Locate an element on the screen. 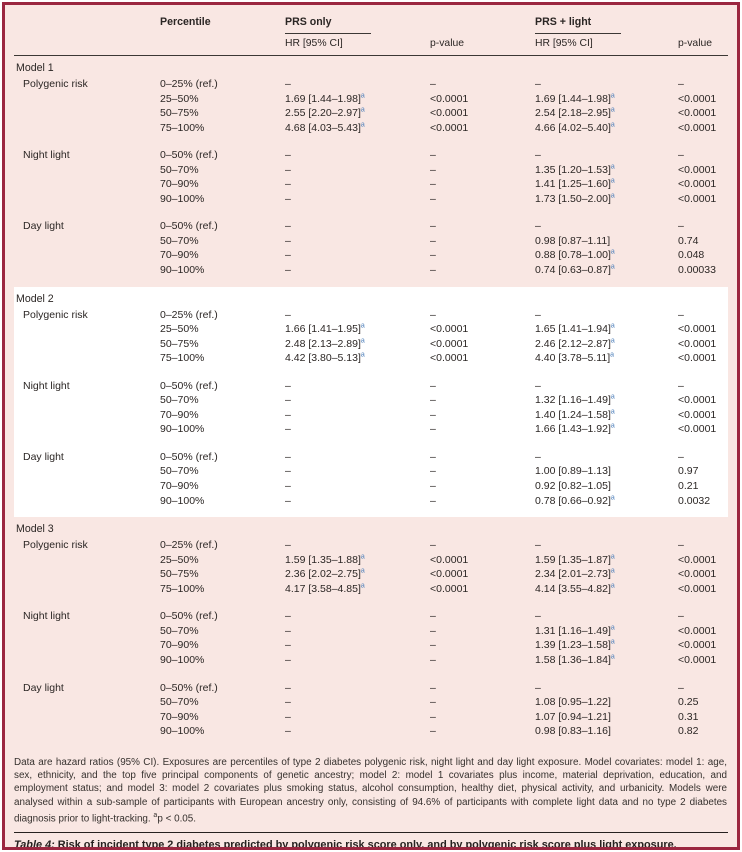 The width and height of the screenshot is (742, 852). cell-pvalue-prs-light: 0.25 is located at coordinates (688, 702).